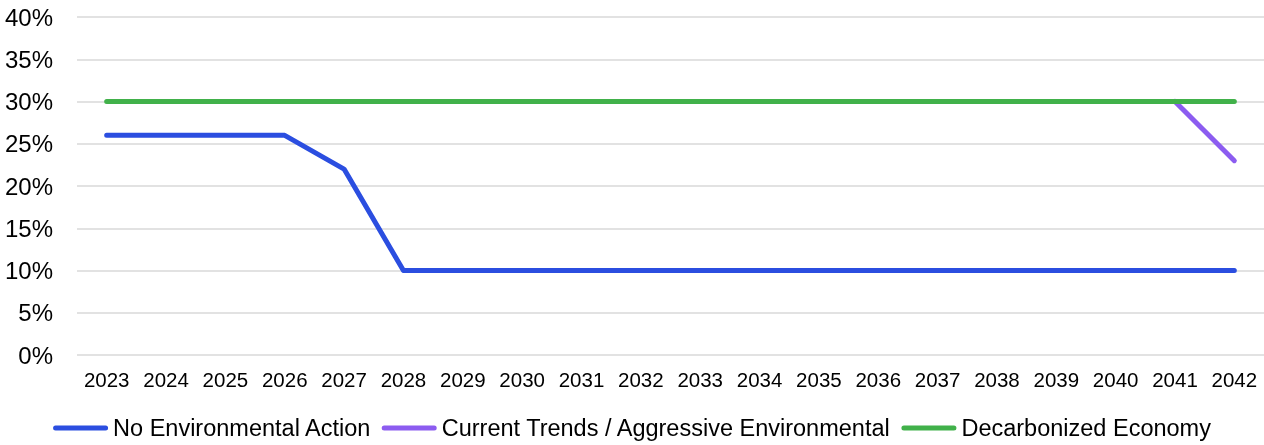 This screenshot has height=445, width=1264. Describe the element at coordinates (344, 379) in the screenshot. I see `x-tick-label: 2027` at that location.